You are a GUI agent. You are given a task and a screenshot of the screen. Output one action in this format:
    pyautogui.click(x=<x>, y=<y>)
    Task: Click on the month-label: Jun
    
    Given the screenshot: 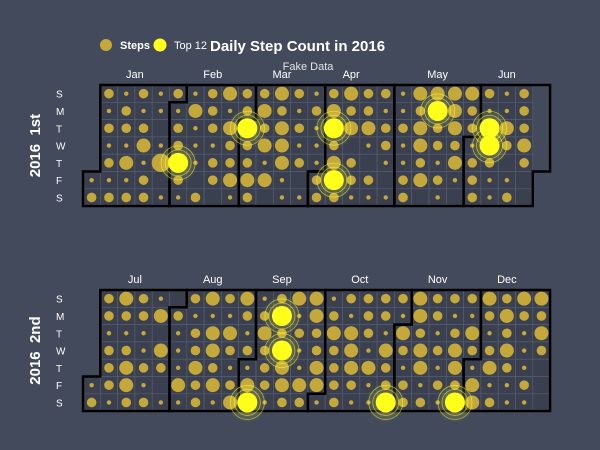 What is the action you would take?
    pyautogui.click(x=507, y=75)
    